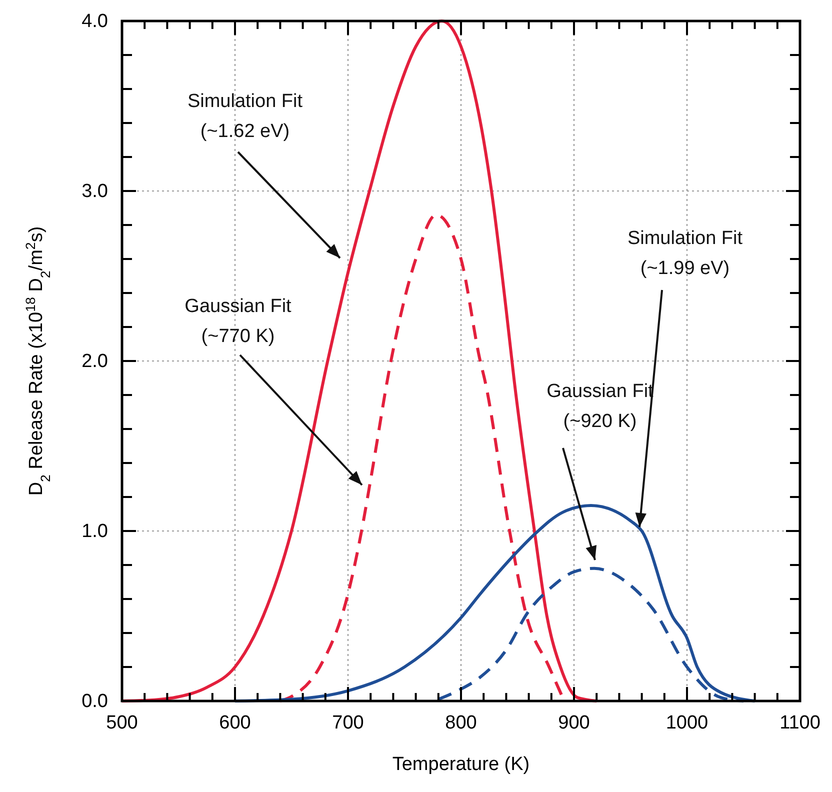 The image size is (832, 792). What do you see at coordinates (95, 361) in the screenshot?
I see `y-tick-label: 2.0` at bounding box center [95, 361].